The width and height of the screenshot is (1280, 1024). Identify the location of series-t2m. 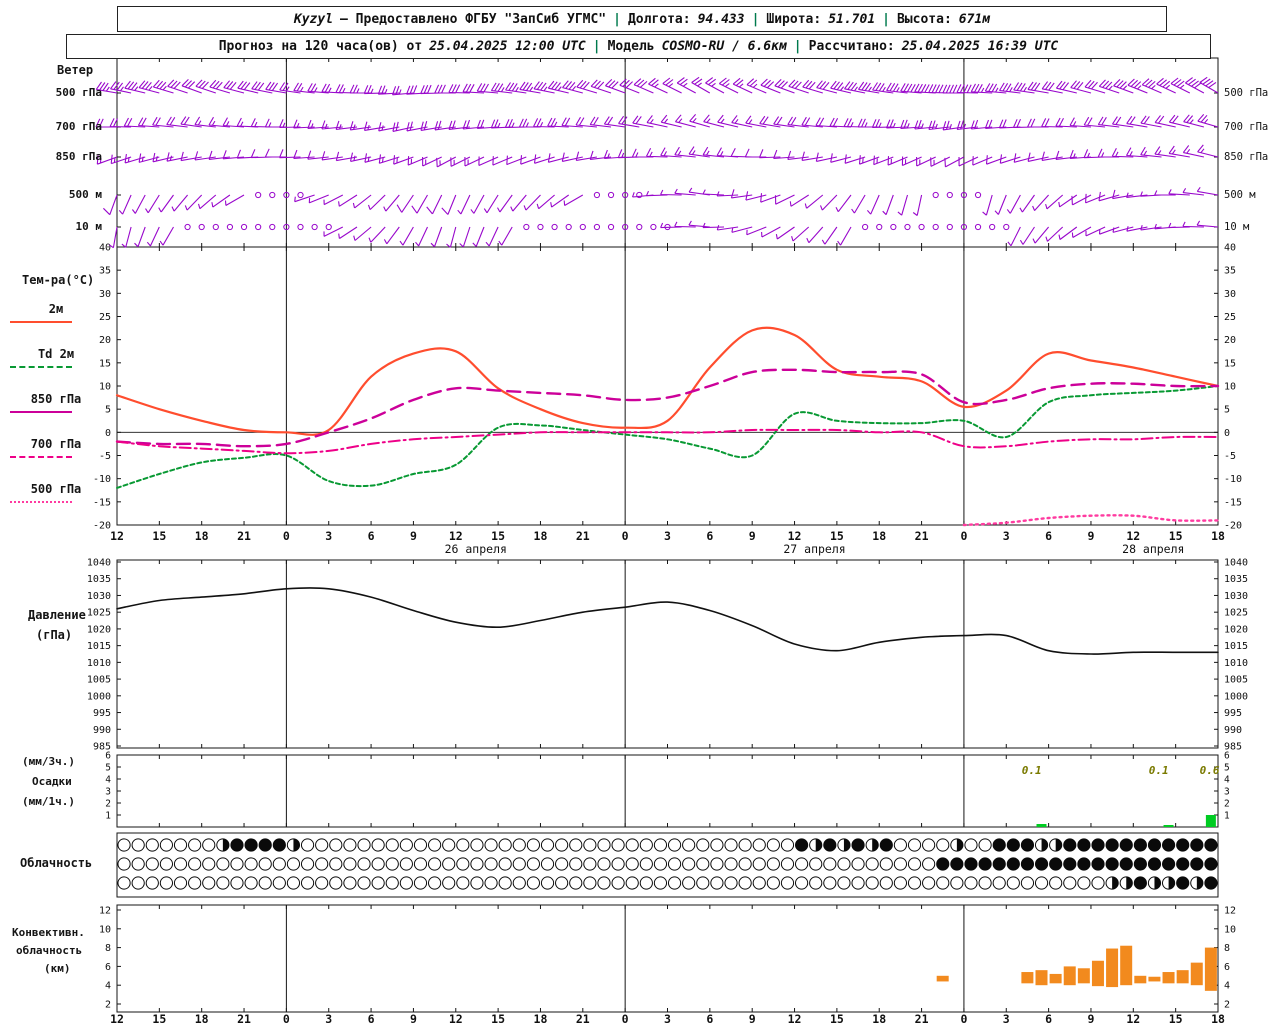
(667, 381).